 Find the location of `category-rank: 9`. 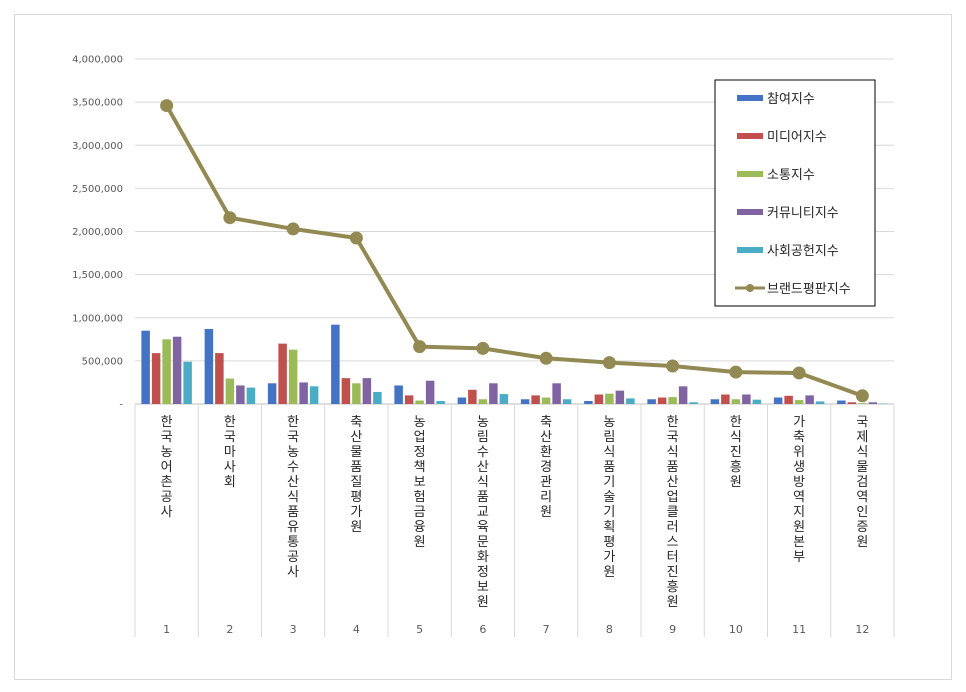

category-rank: 9 is located at coordinates (672, 629).